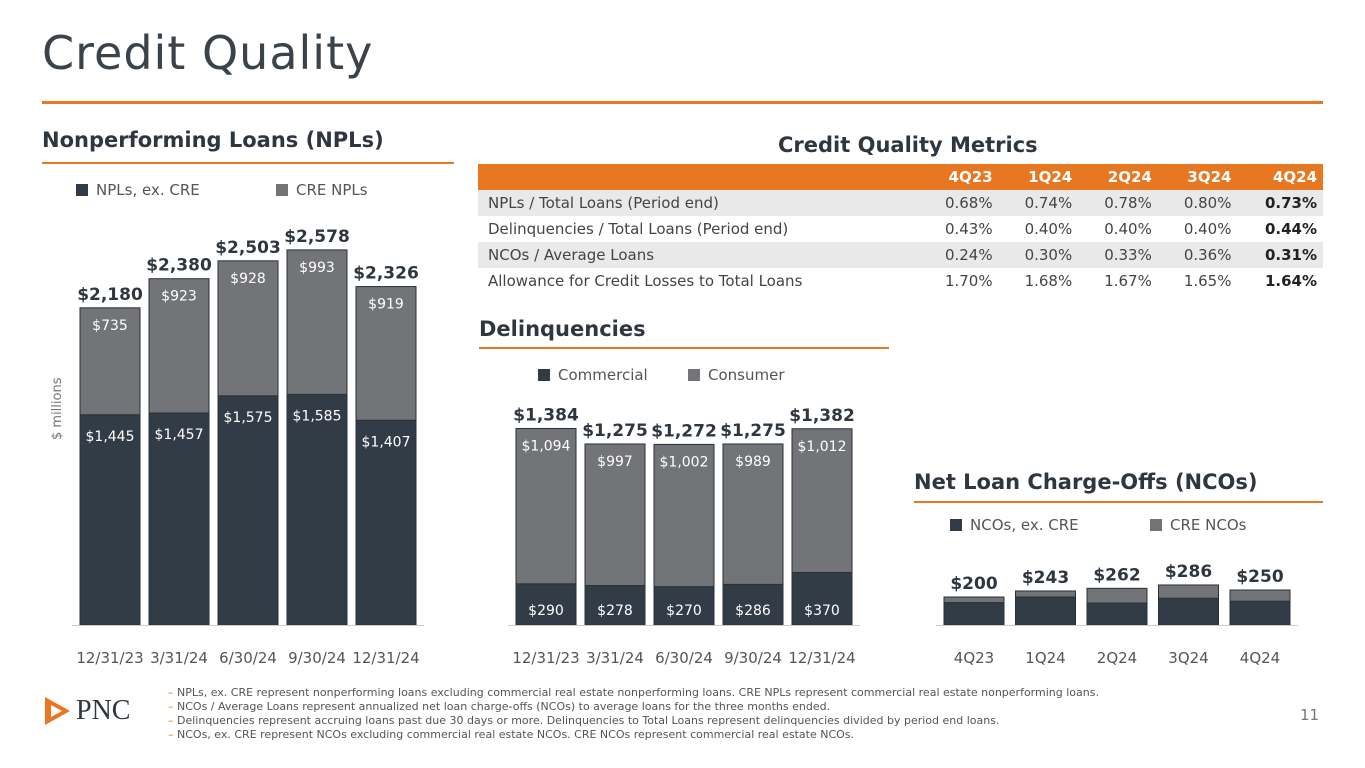  What do you see at coordinates (1045, 578) in the screenshot?
I see `total-label: $243` at bounding box center [1045, 578].